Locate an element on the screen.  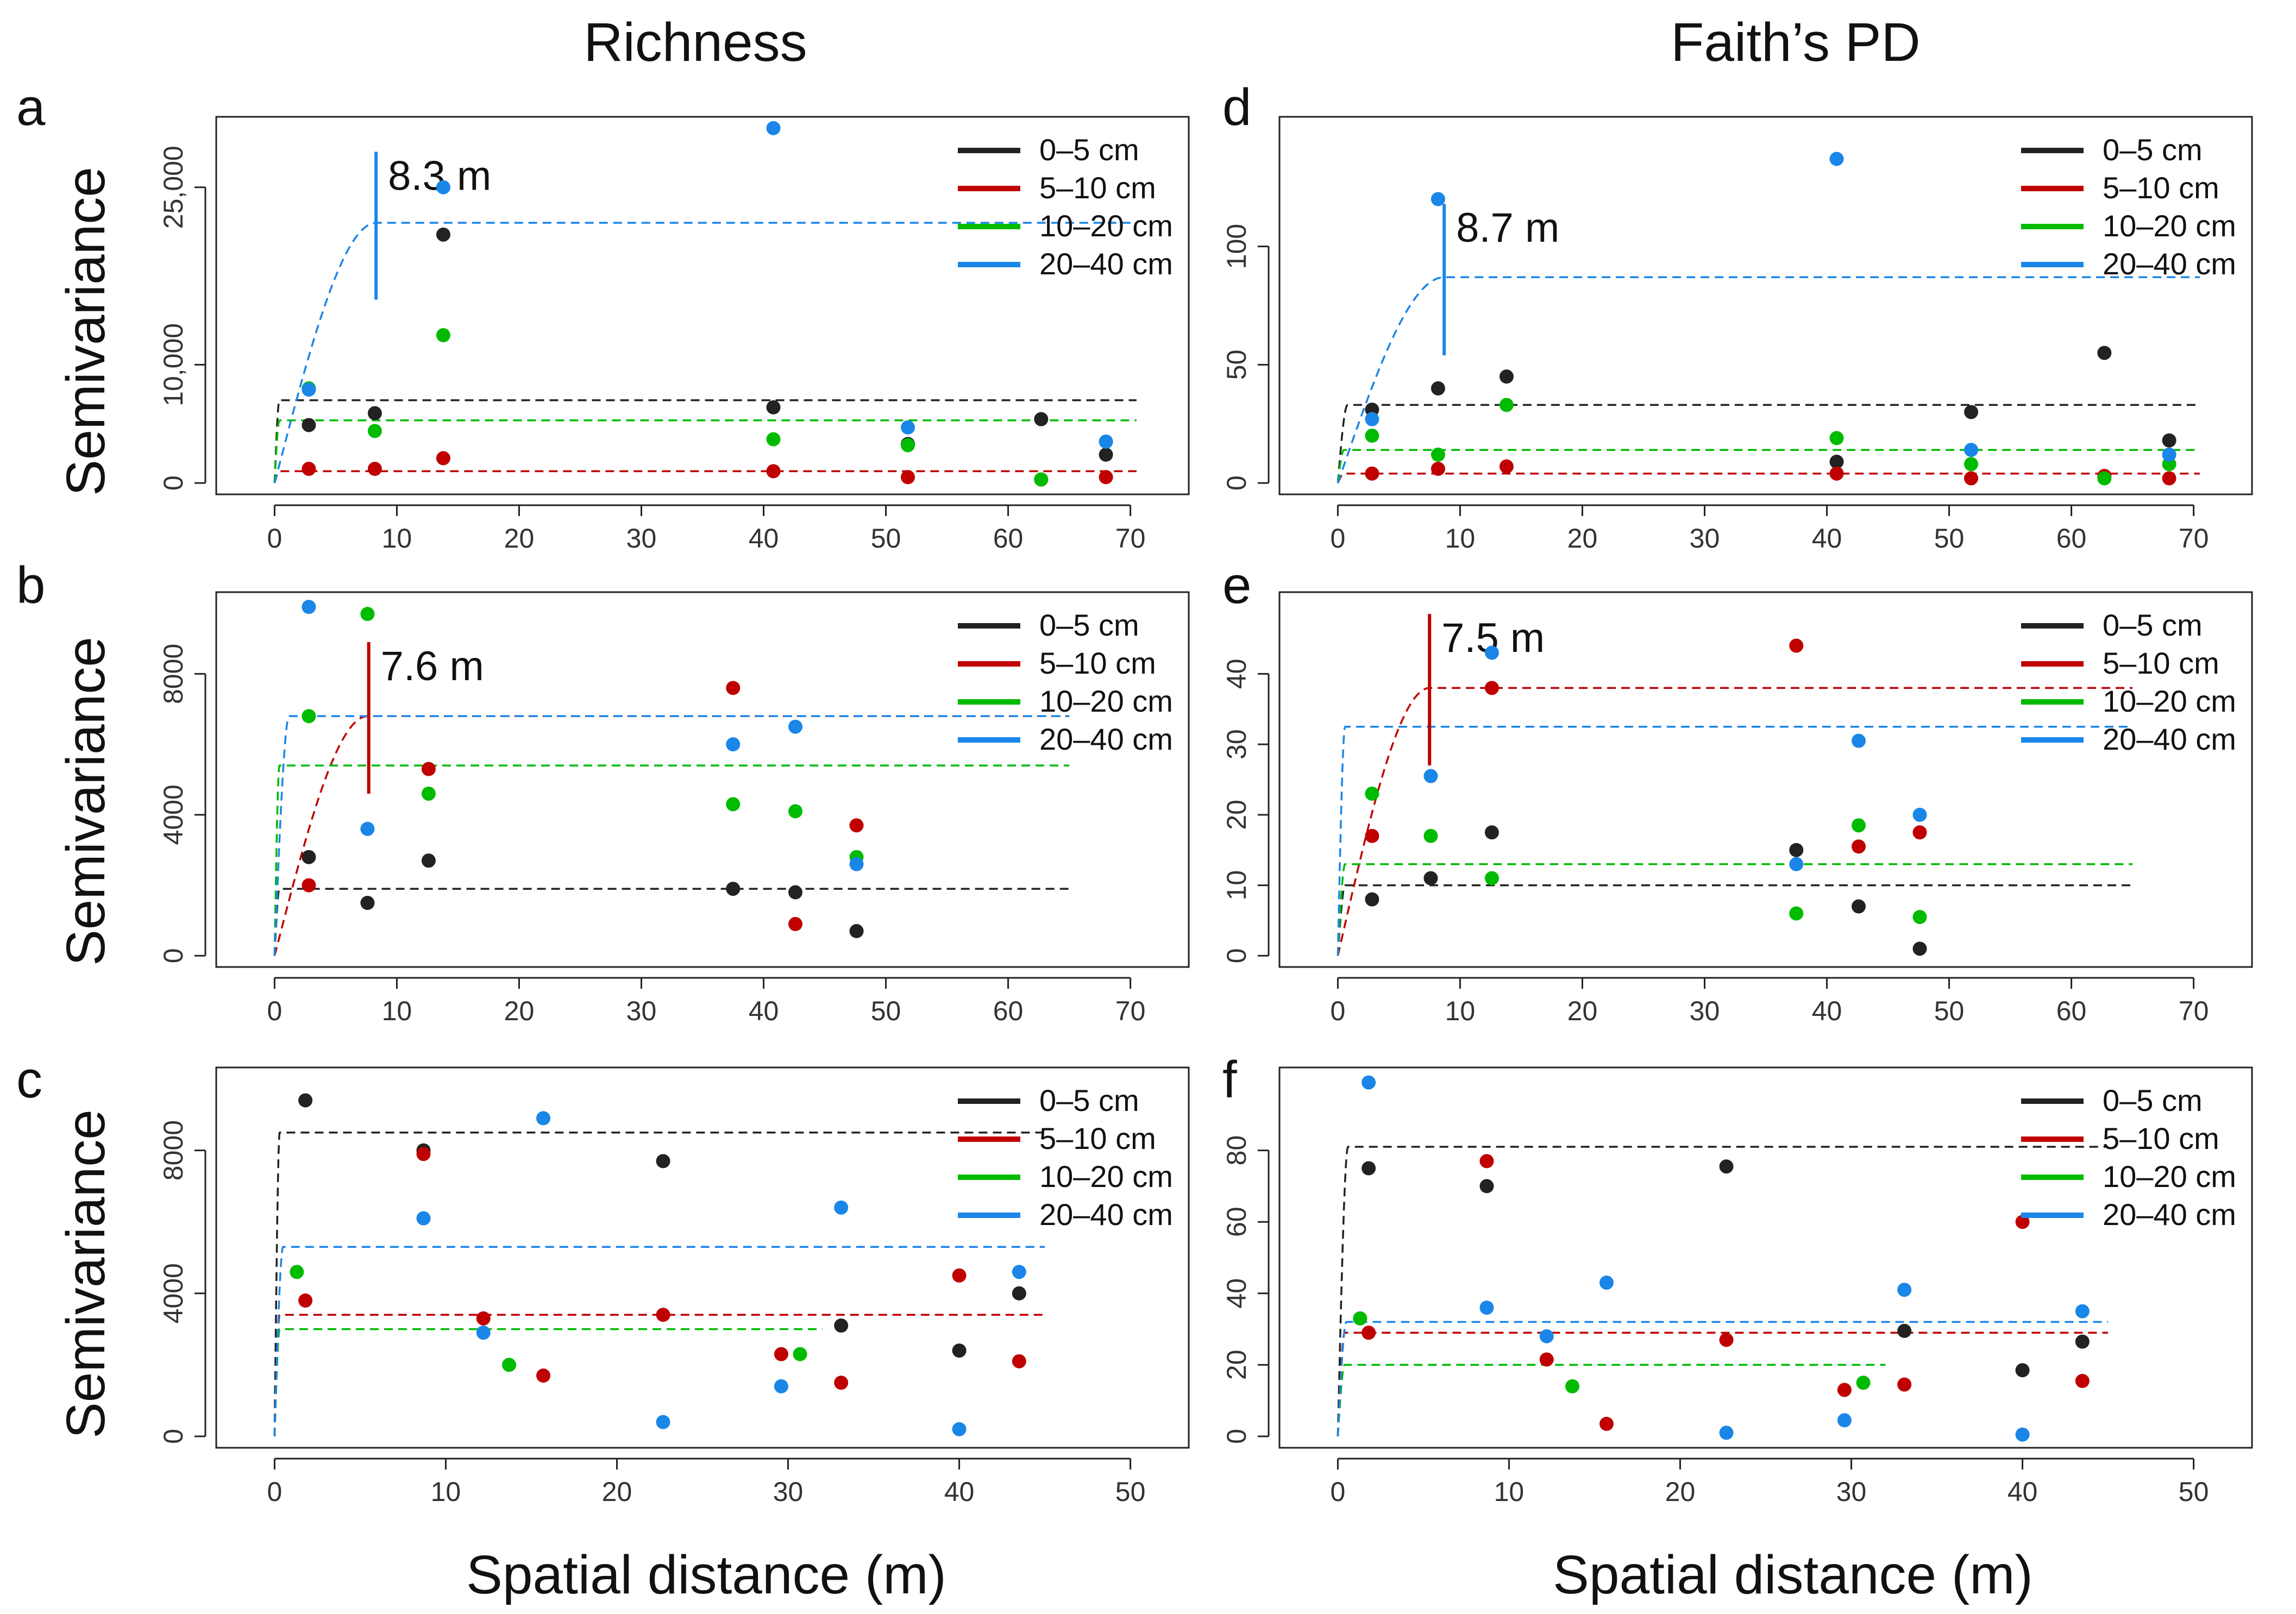
column-title-richness: Richness is located at coordinates (695, 42).